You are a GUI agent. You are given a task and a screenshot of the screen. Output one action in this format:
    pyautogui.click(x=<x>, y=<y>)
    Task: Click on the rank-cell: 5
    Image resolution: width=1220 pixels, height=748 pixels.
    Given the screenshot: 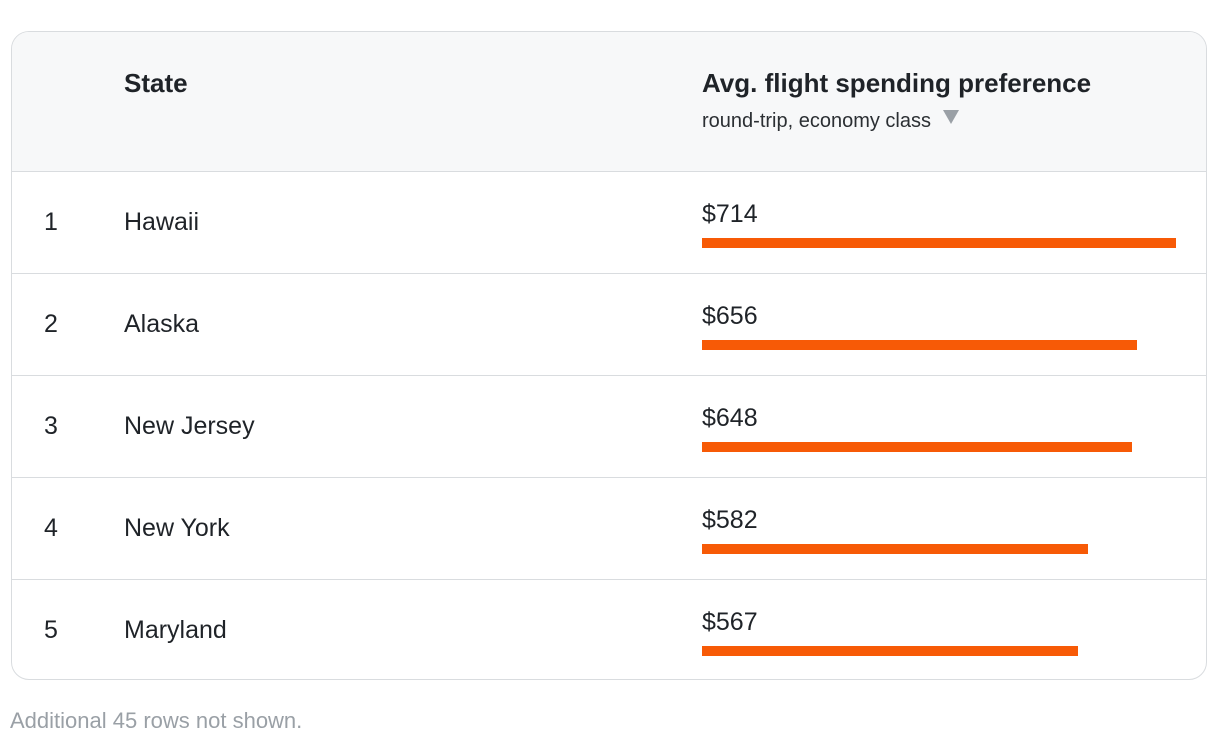 What is the action you would take?
    pyautogui.click(x=51, y=630)
    